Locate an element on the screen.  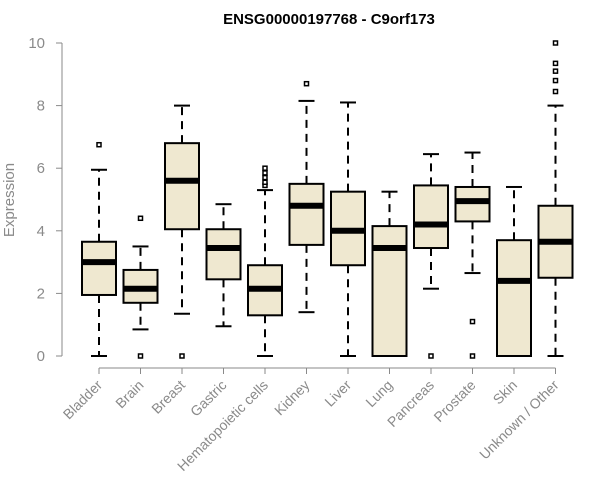
box-gastric is located at coordinates (223, 265).